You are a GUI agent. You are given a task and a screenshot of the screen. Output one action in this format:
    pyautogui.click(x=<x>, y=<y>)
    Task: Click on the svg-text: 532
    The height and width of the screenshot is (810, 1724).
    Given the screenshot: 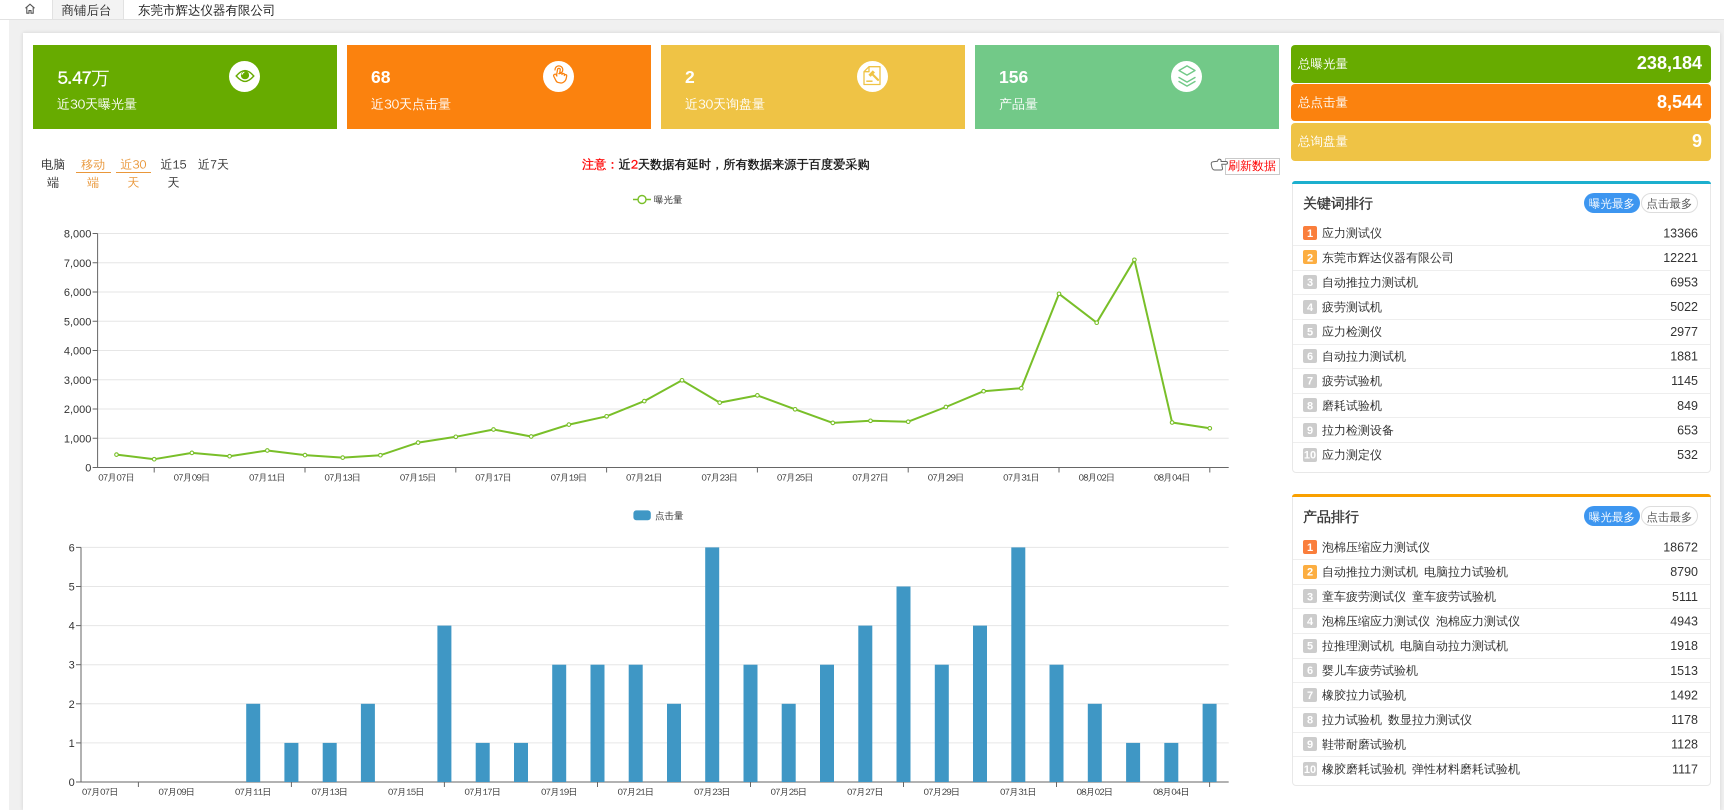 What is the action you would take?
    pyautogui.click(x=1687, y=455)
    